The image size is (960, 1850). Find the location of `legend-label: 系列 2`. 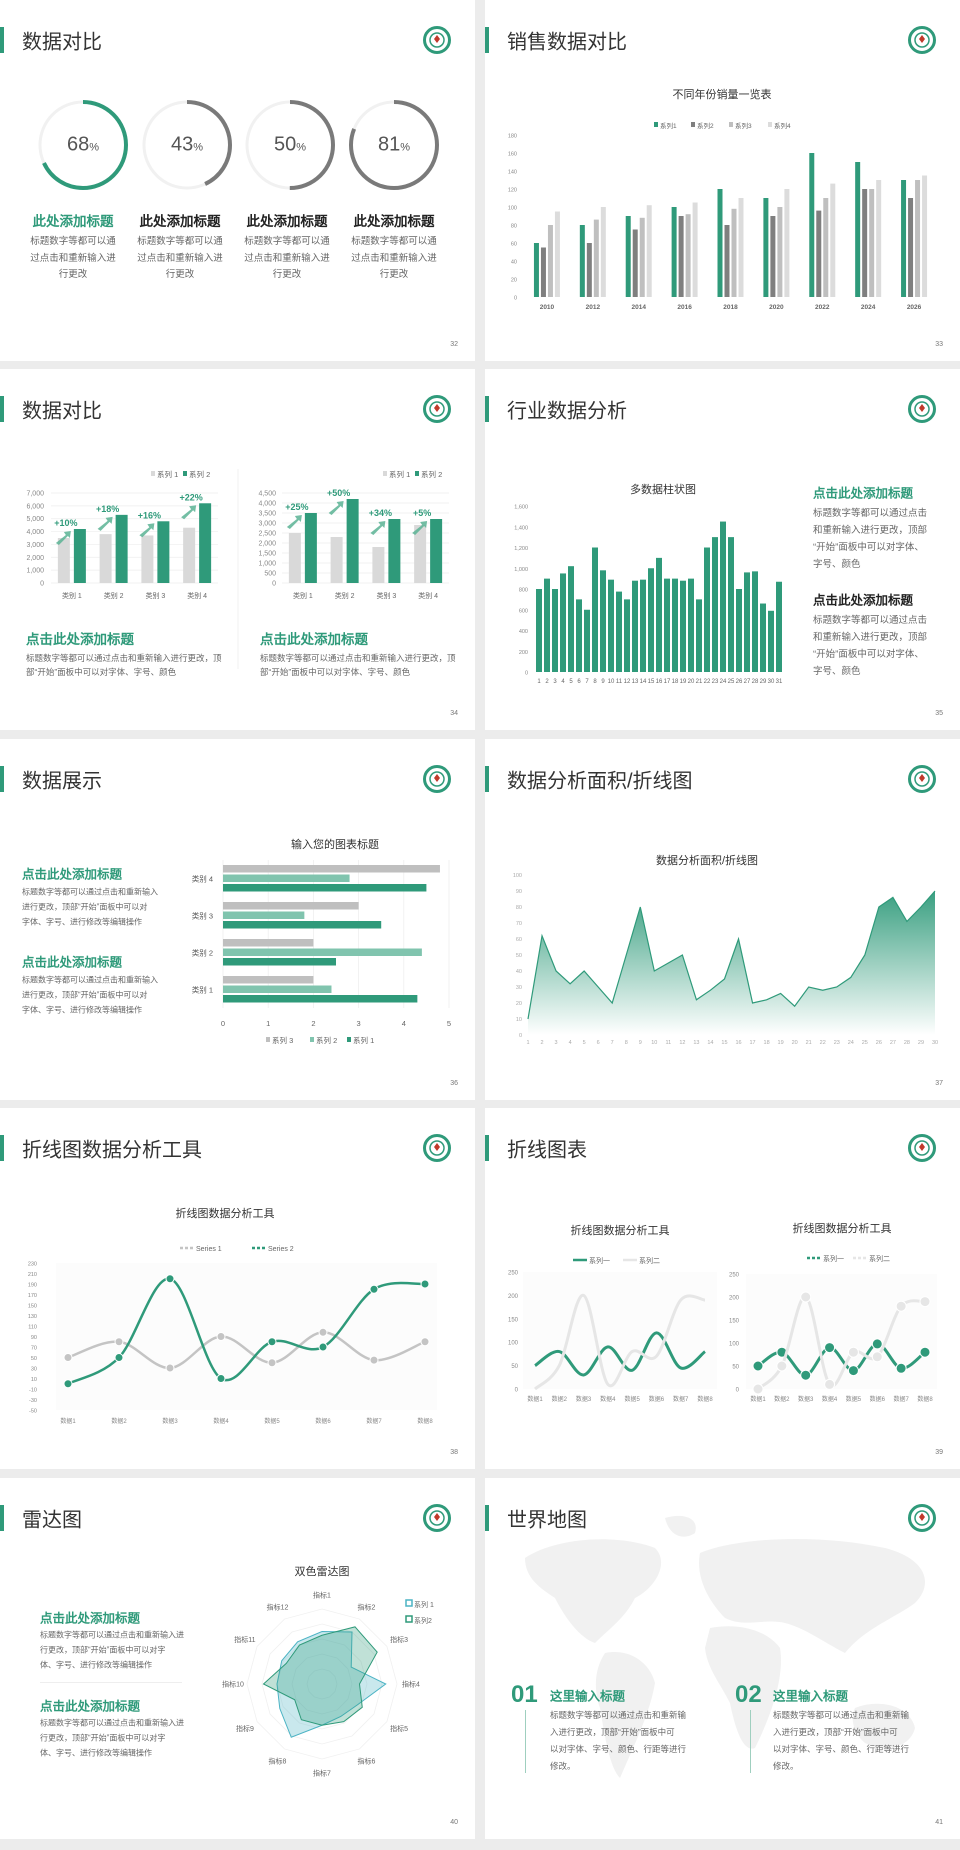

legend-label: 系列 2 is located at coordinates (431, 474).